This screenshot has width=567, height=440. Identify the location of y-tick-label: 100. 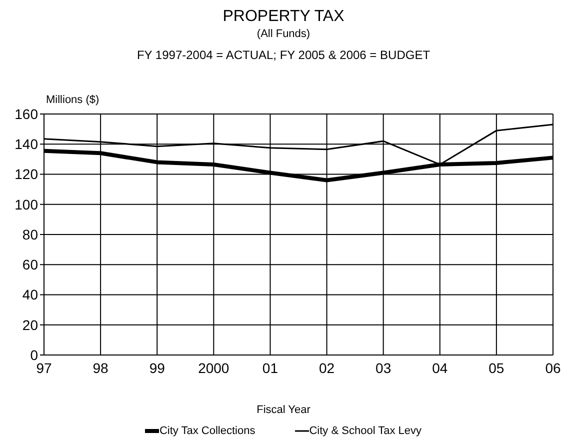
(26, 204).